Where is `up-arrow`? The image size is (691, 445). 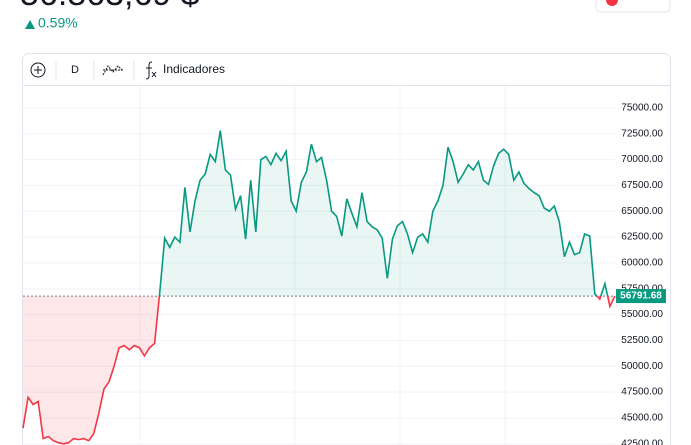
up-arrow is located at coordinates (30, 24).